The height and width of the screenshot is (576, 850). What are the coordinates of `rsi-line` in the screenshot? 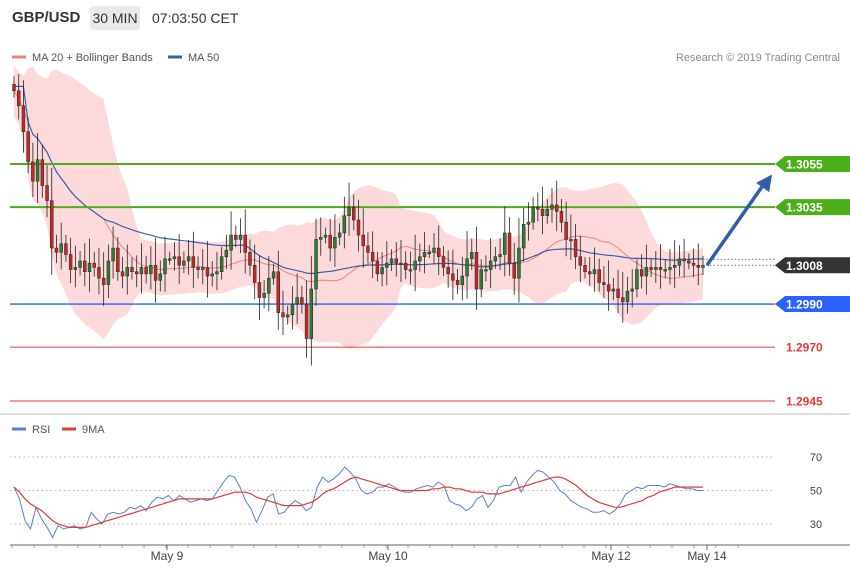 It's located at (358, 502).